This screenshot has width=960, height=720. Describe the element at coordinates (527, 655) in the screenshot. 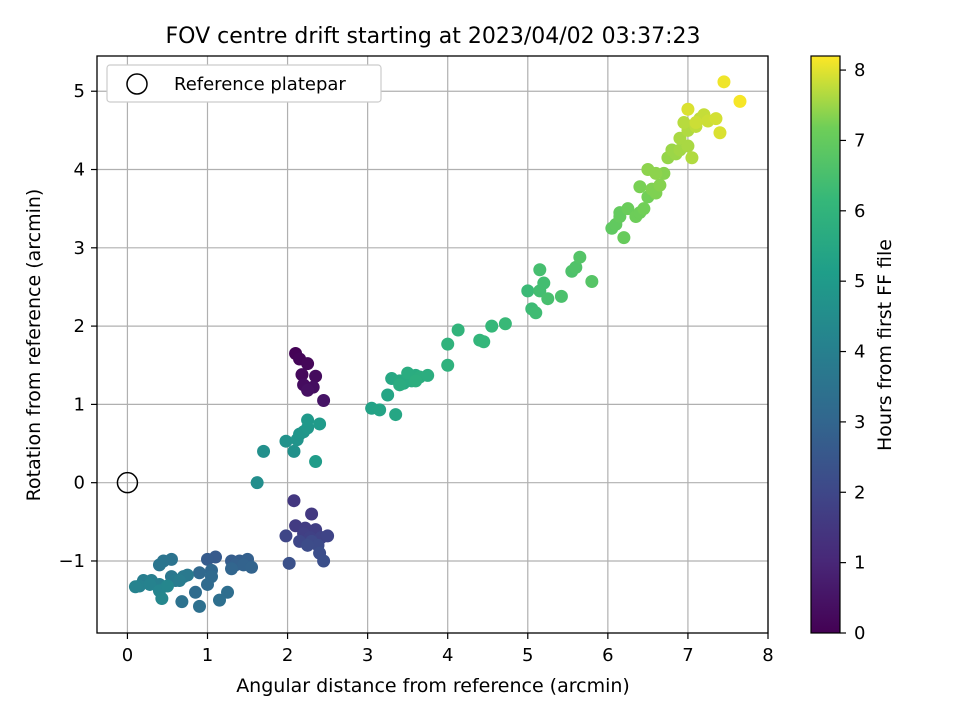

I see `x-tick-label: 5` at that location.